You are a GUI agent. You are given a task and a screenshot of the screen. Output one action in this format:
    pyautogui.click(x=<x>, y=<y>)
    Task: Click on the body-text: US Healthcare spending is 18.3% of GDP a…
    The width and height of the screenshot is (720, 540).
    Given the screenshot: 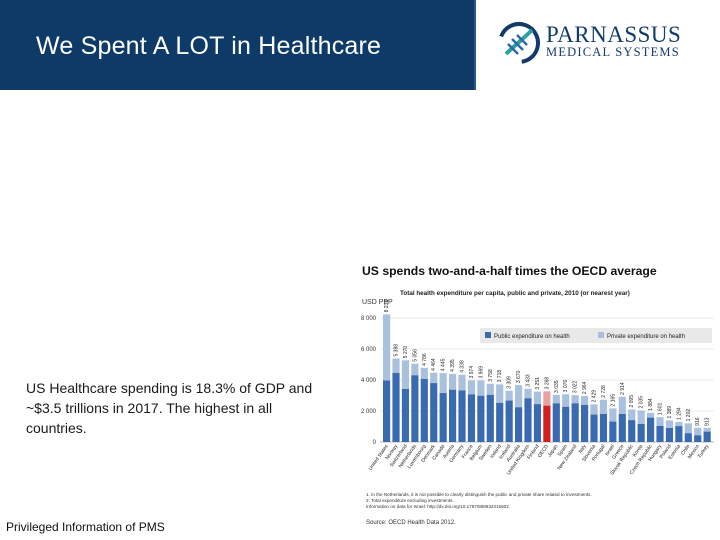 What is the action you would take?
    pyautogui.click(x=169, y=408)
    